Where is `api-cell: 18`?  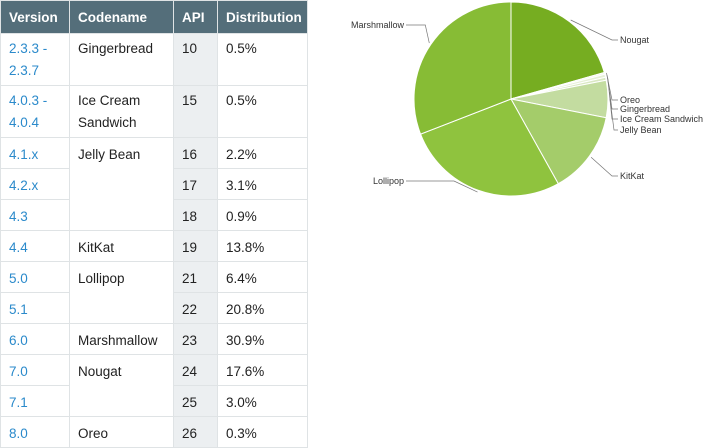 api-cell: 18 is located at coordinates (195, 215).